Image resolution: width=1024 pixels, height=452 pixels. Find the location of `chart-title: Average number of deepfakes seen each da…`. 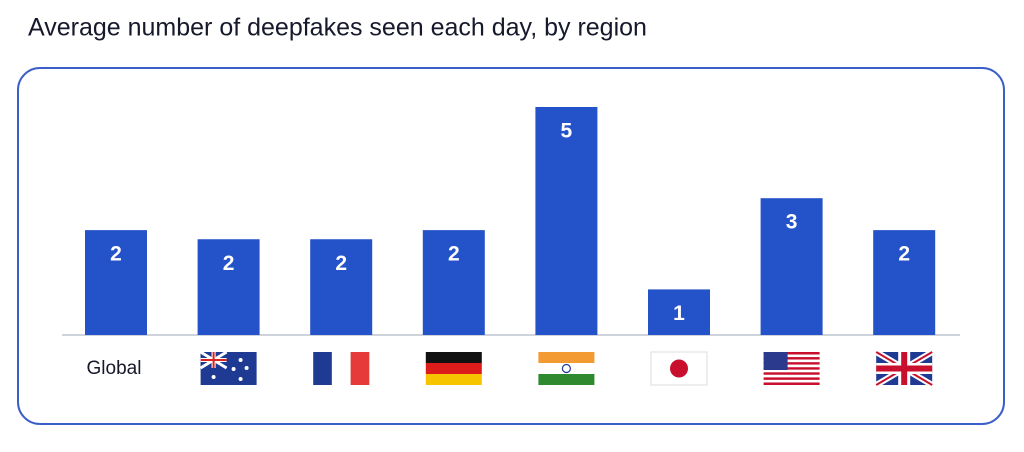

chart-title: Average number of deepfakes seen each da… is located at coordinates (337, 28).